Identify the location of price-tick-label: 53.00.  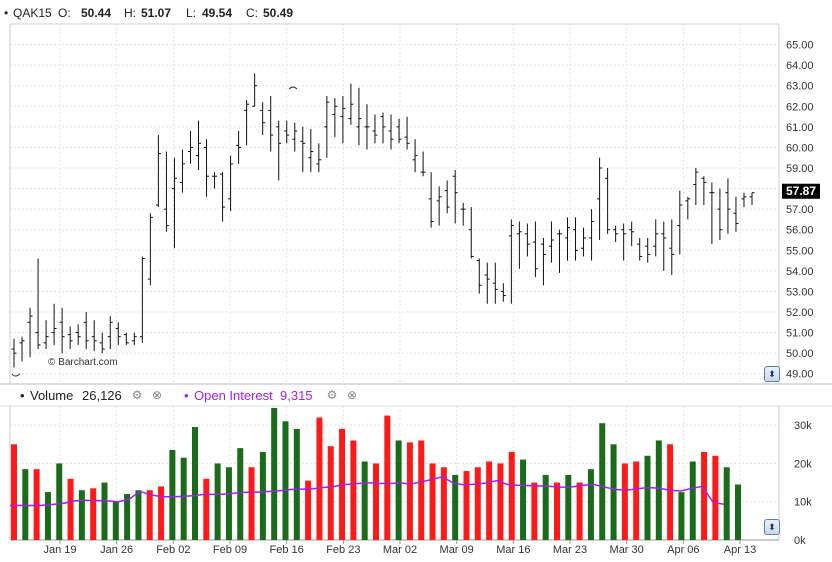
(800, 292).